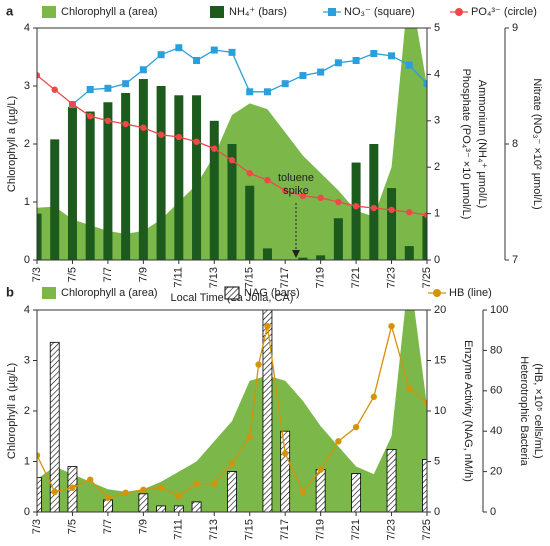 The height and width of the screenshot is (546, 550). Describe the element at coordinates (296, 191) in the screenshot. I see `annotation: spike` at that location.